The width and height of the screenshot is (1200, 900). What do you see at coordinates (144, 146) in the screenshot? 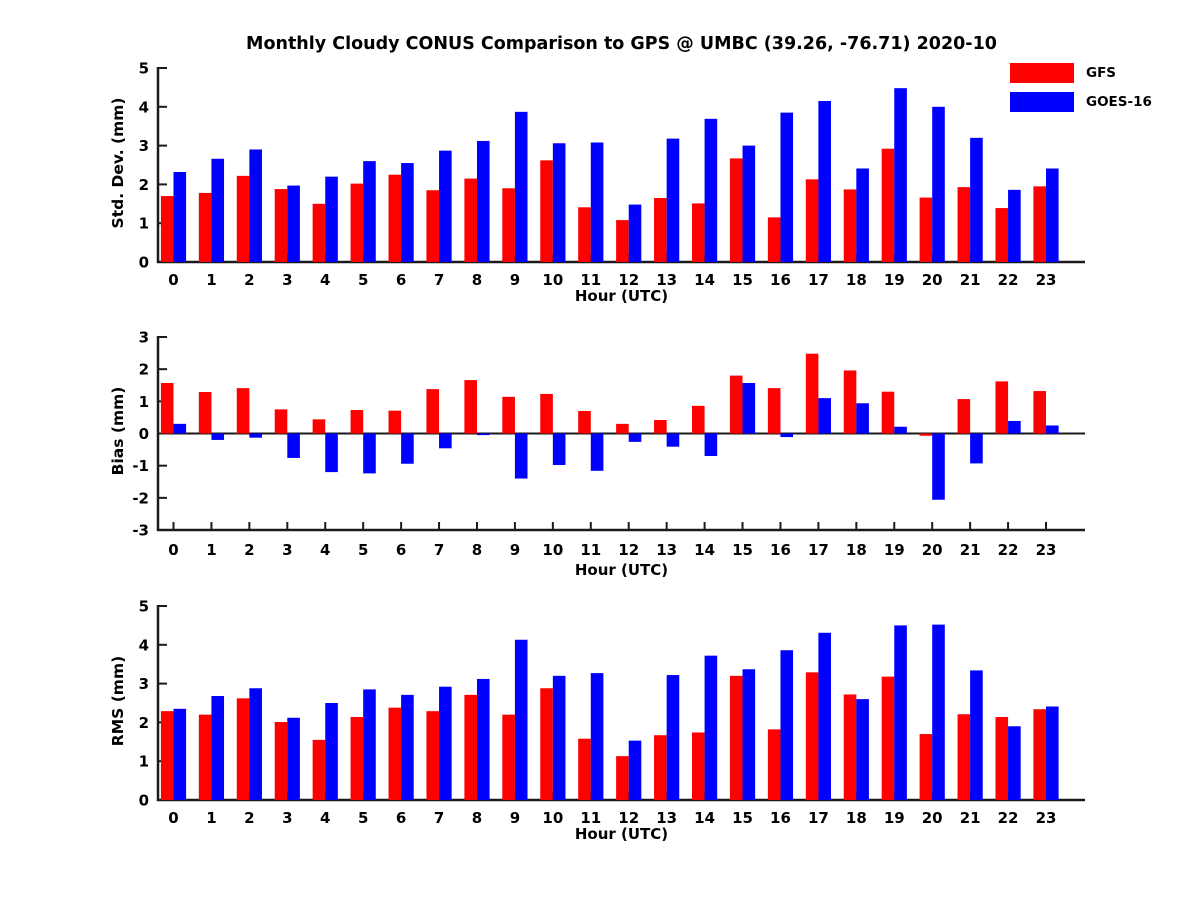
I see `y-tick-label: 3` at bounding box center [144, 146].